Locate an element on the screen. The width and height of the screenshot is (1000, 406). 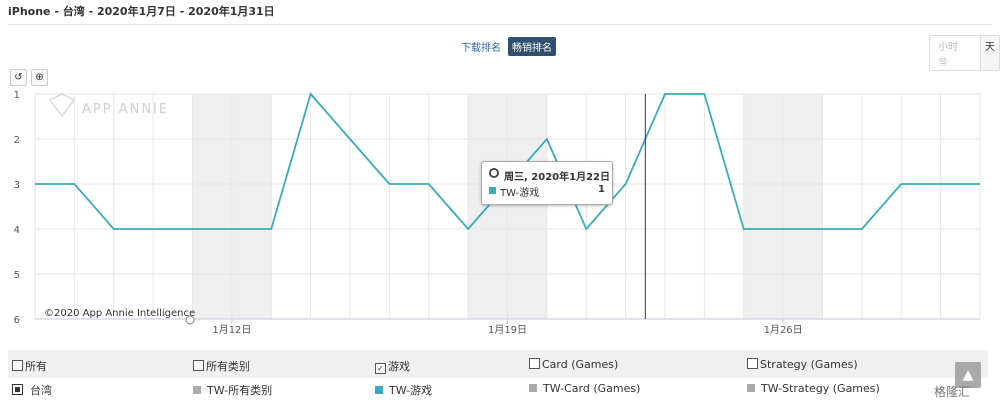
title-divider is located at coordinates (500, 24).